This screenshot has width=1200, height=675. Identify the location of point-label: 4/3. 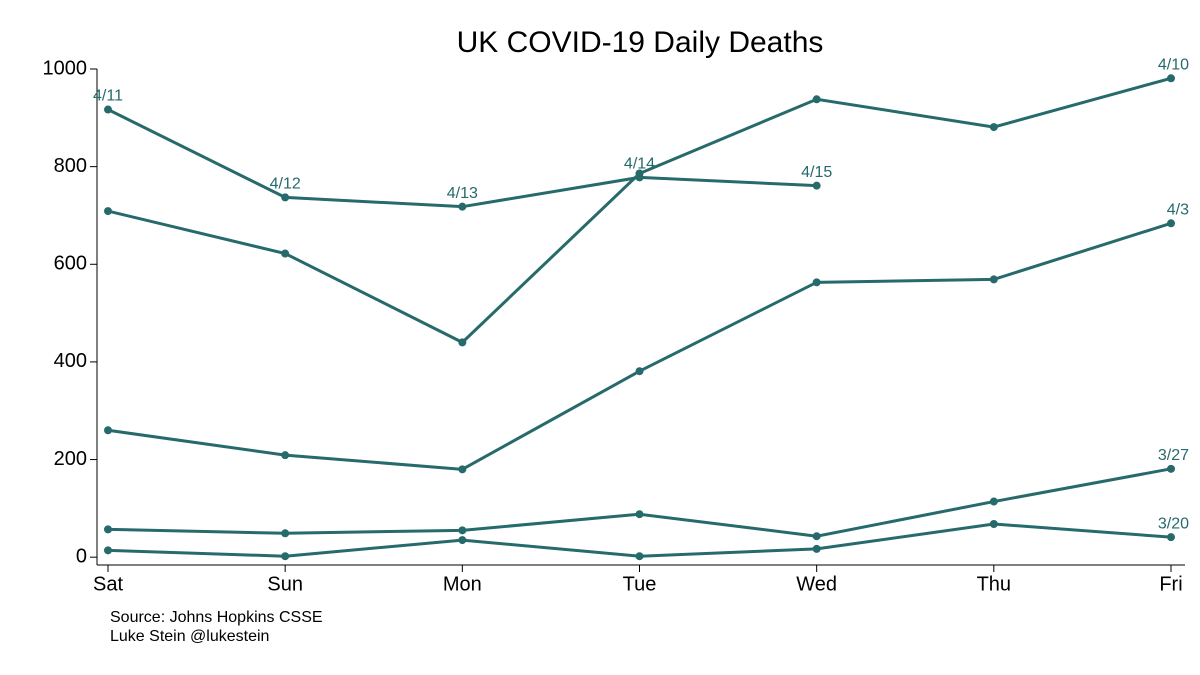
(1178, 209).